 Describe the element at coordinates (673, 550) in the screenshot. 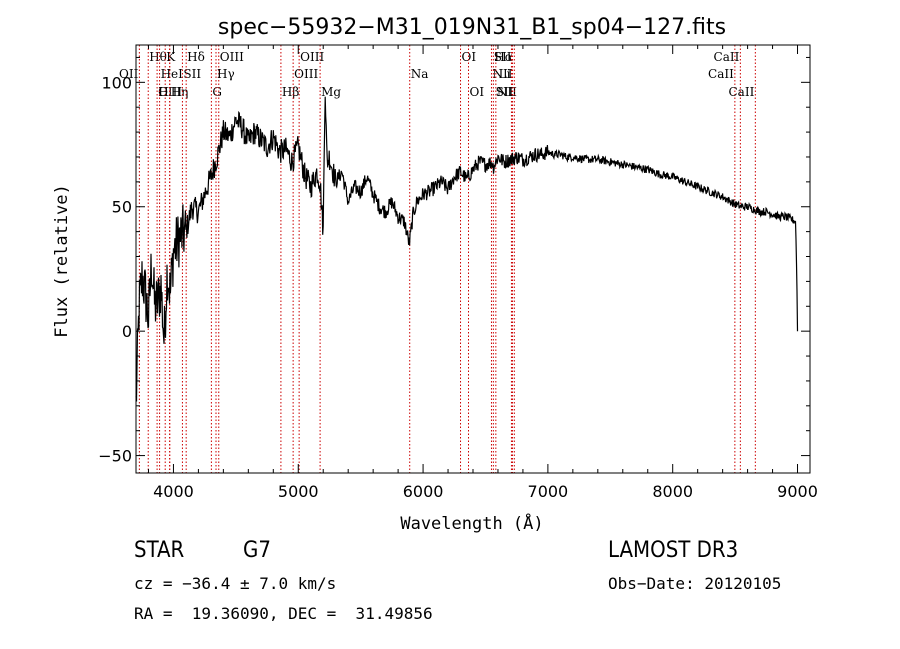

I see `survey-label: LAMOST DR3` at that location.